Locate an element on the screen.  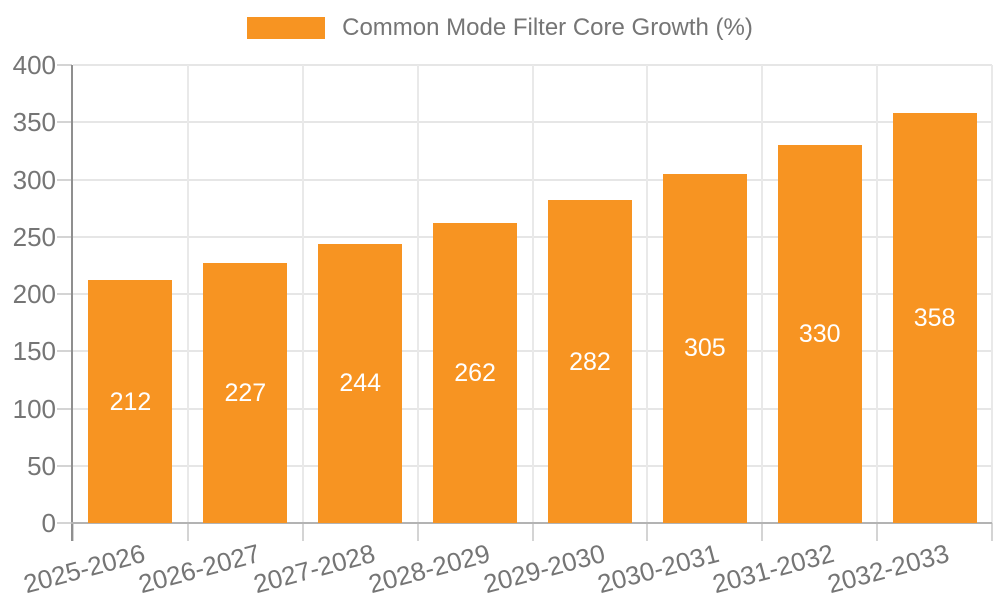
y-axis-tick-label: 350 is located at coordinates (34, 122).